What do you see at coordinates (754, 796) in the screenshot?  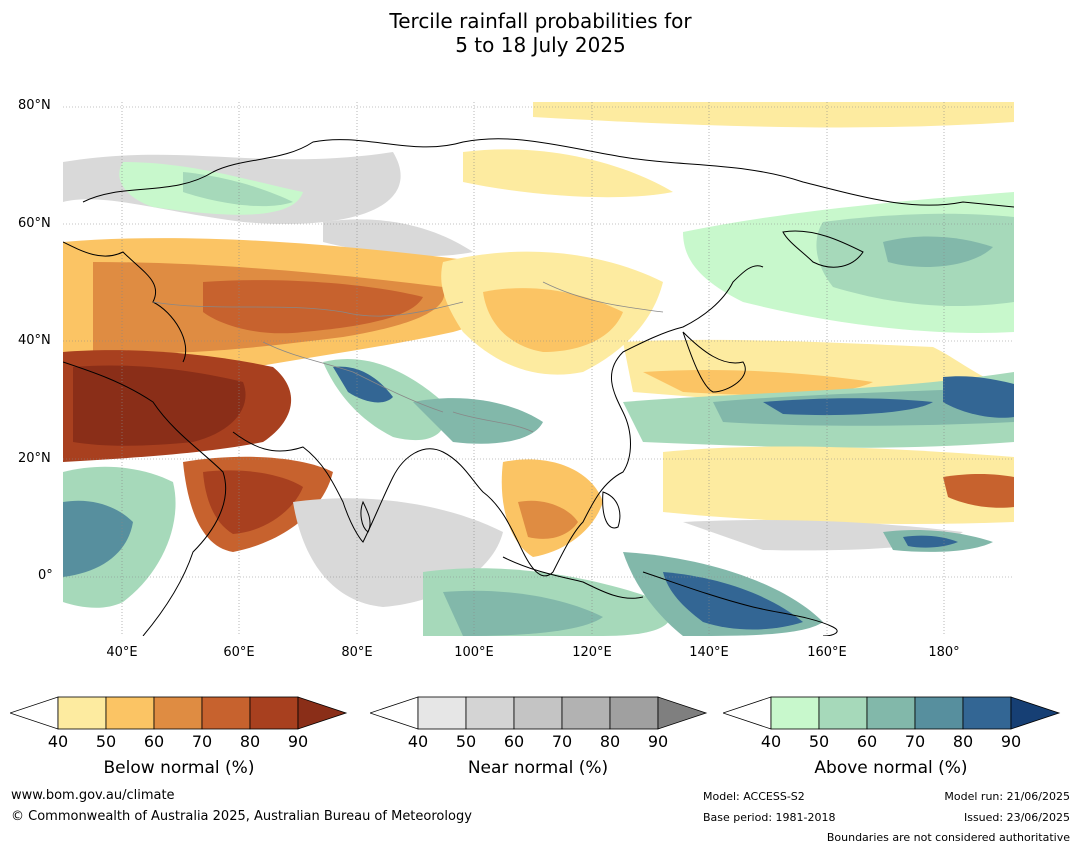 I see `footer-model: Model: ACCESS-S2` at bounding box center [754, 796].